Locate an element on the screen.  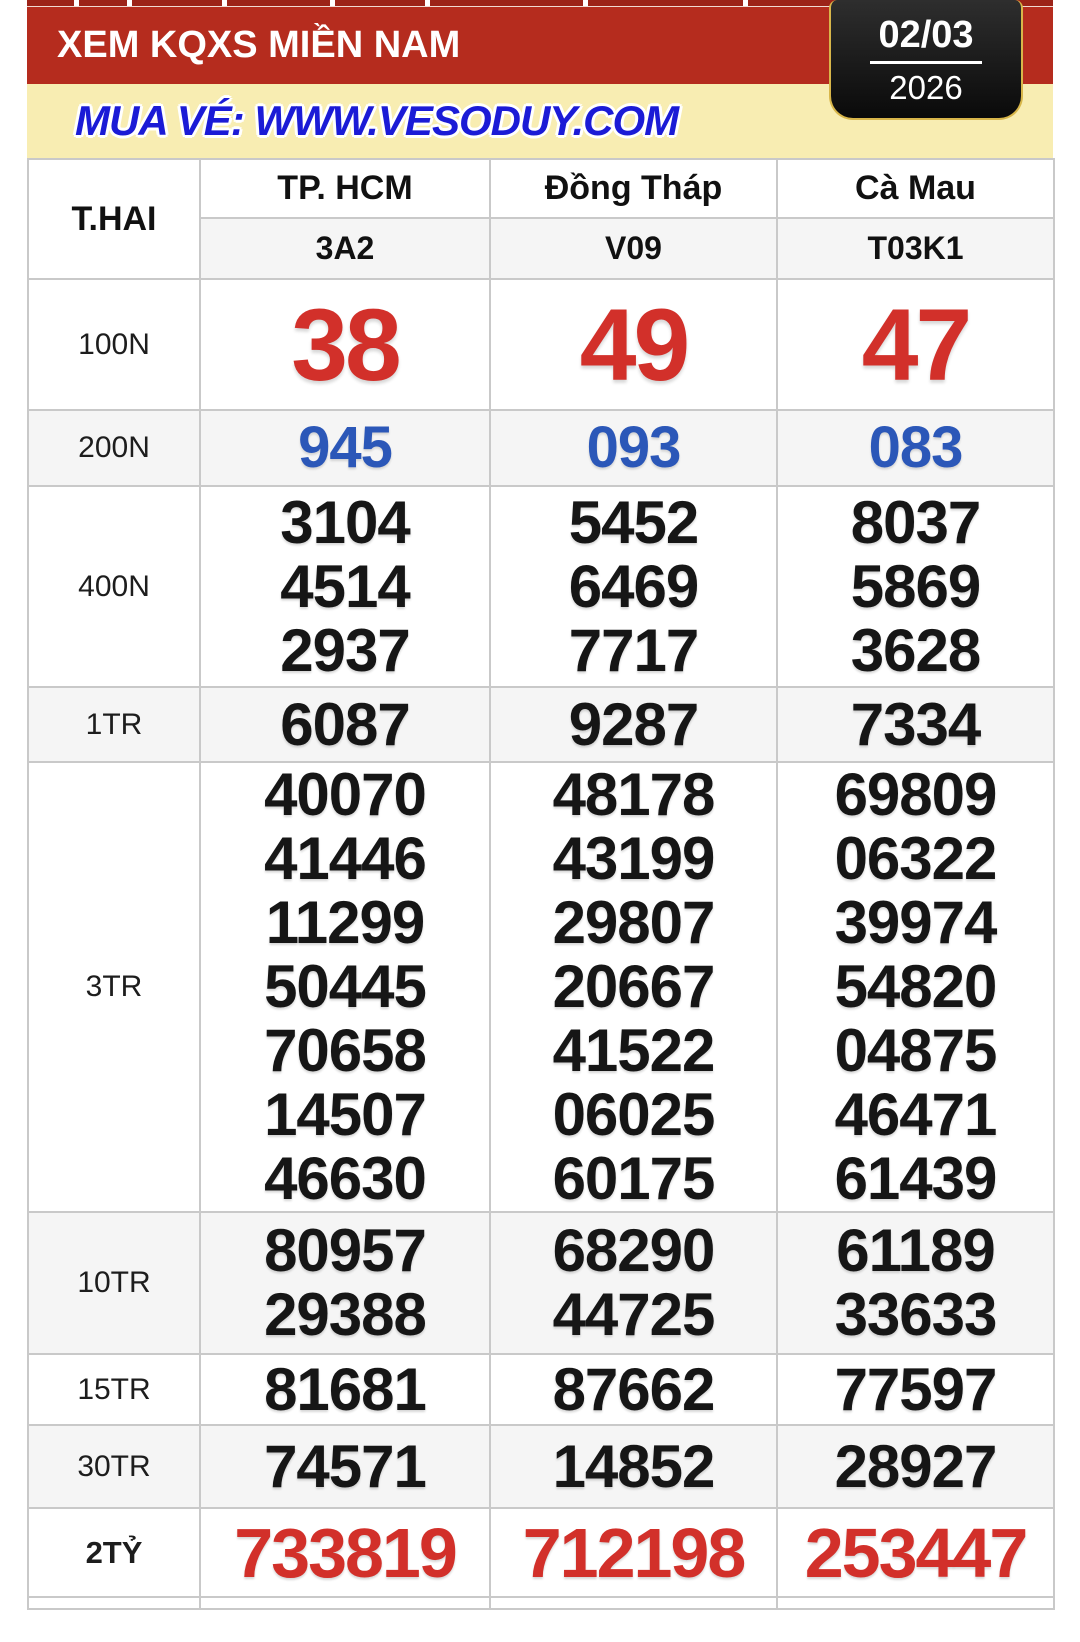
prize-number: 39974 is located at coordinates (916, 922).